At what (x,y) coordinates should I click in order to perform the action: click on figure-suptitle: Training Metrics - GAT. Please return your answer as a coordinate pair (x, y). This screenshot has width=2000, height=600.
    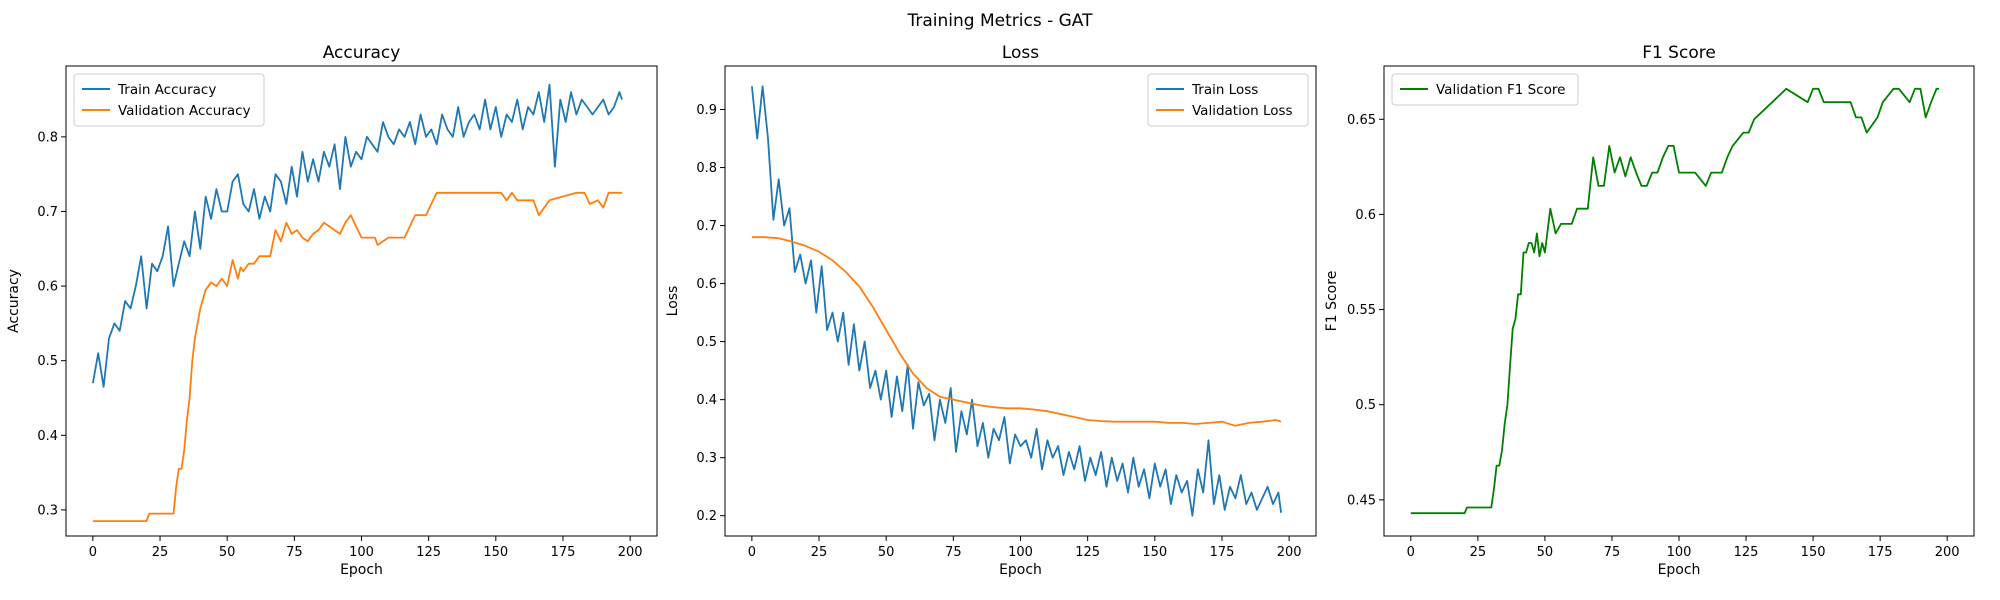
    Looking at the image, I should click on (1000, 21).